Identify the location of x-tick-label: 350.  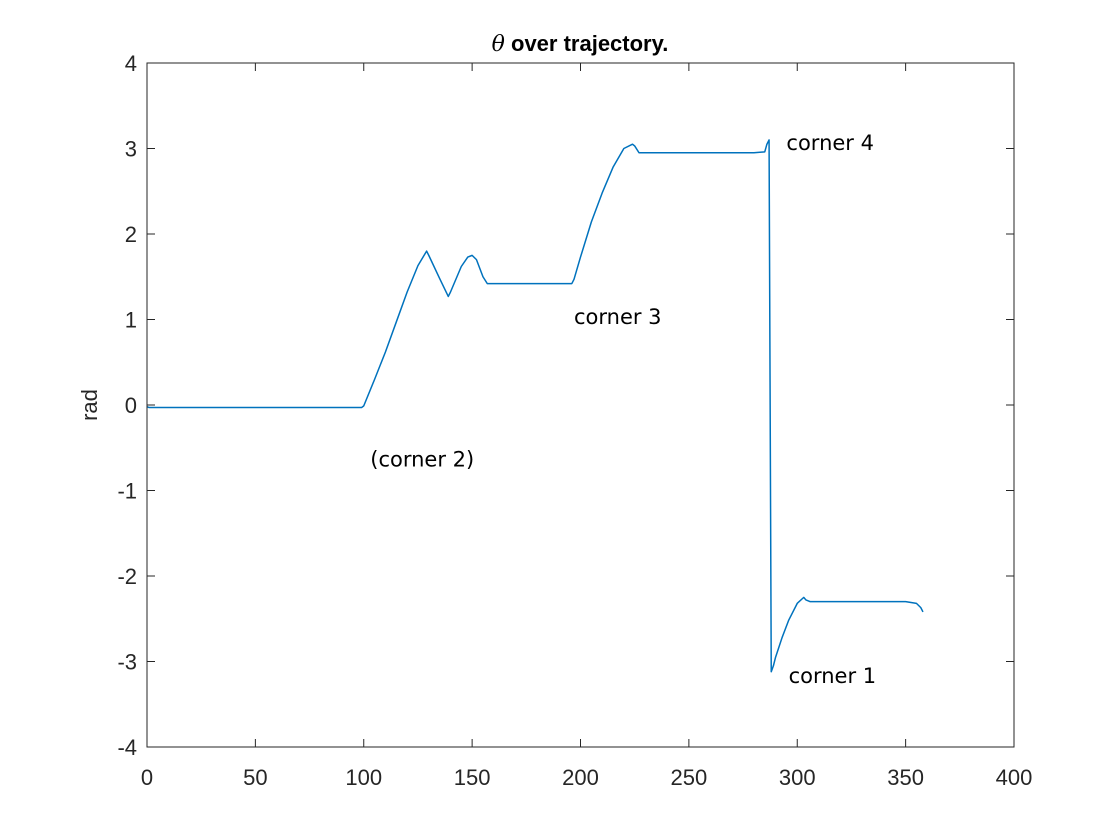
(905, 777).